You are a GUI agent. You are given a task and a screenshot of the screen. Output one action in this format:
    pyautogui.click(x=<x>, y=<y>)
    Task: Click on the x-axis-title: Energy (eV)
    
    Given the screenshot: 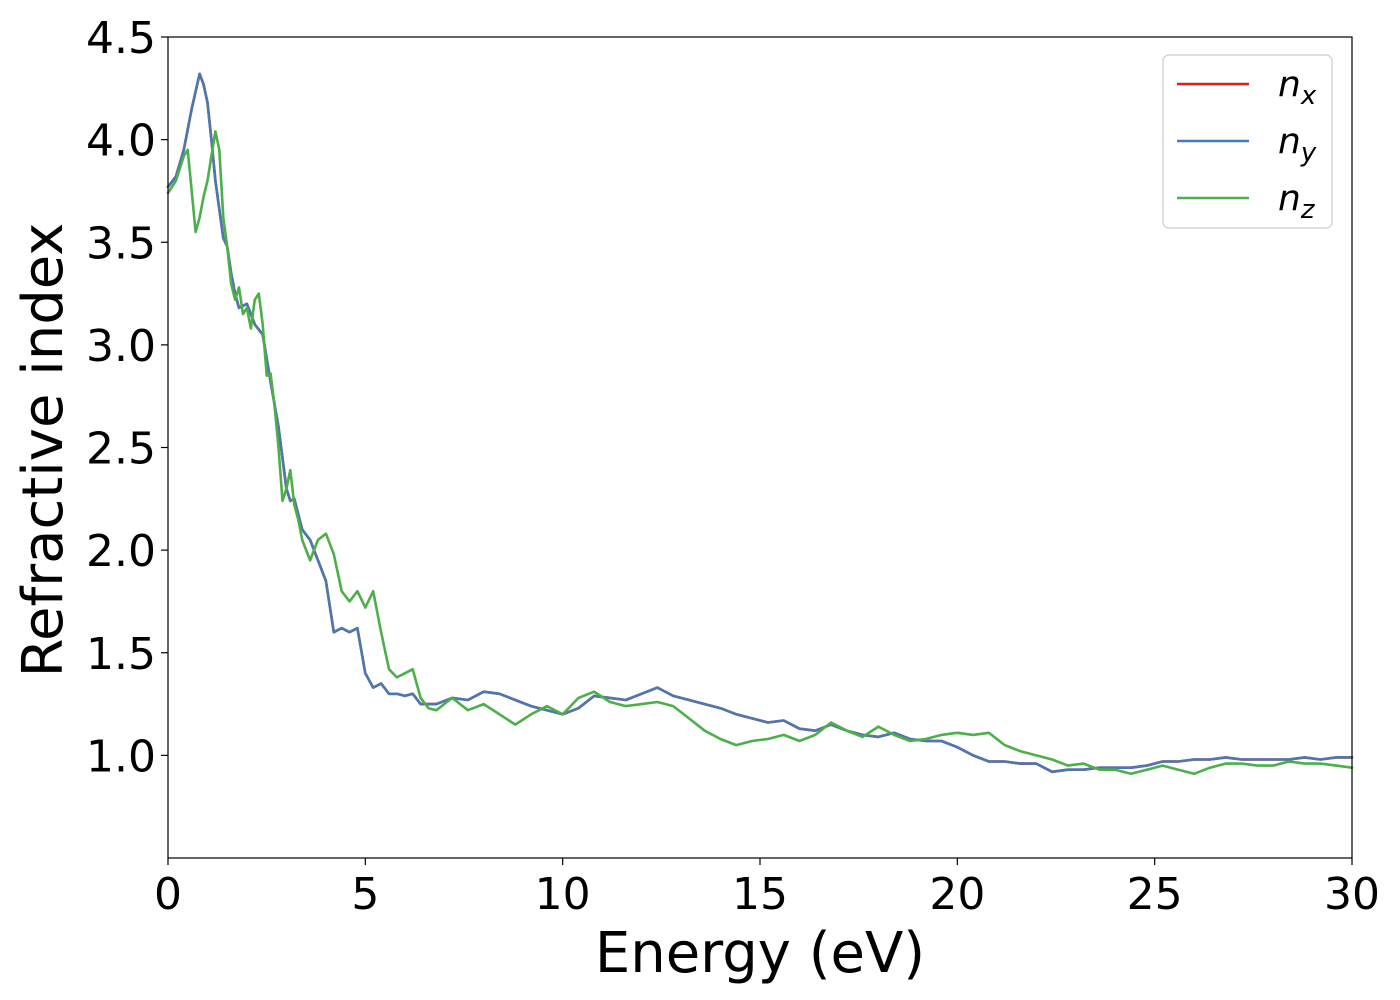 What is the action you would take?
    pyautogui.click(x=760, y=953)
    